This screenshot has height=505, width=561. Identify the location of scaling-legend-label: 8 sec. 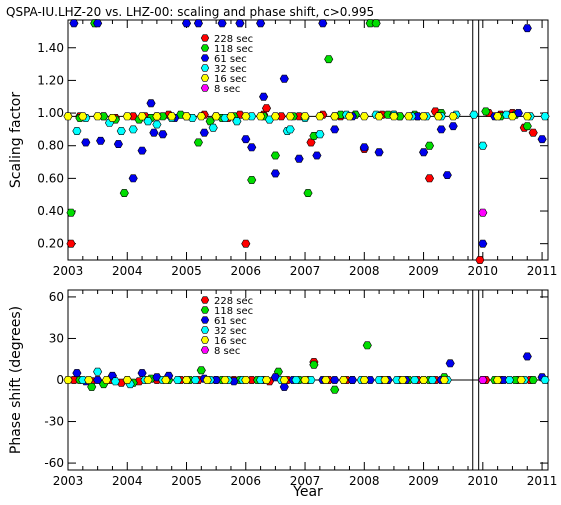
(227, 89).